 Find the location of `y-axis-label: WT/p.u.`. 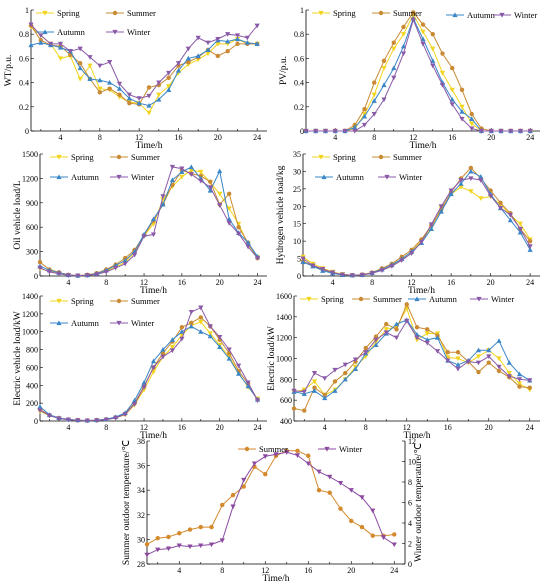

y-axis-label: WT/p.u. is located at coordinates (9, 71).